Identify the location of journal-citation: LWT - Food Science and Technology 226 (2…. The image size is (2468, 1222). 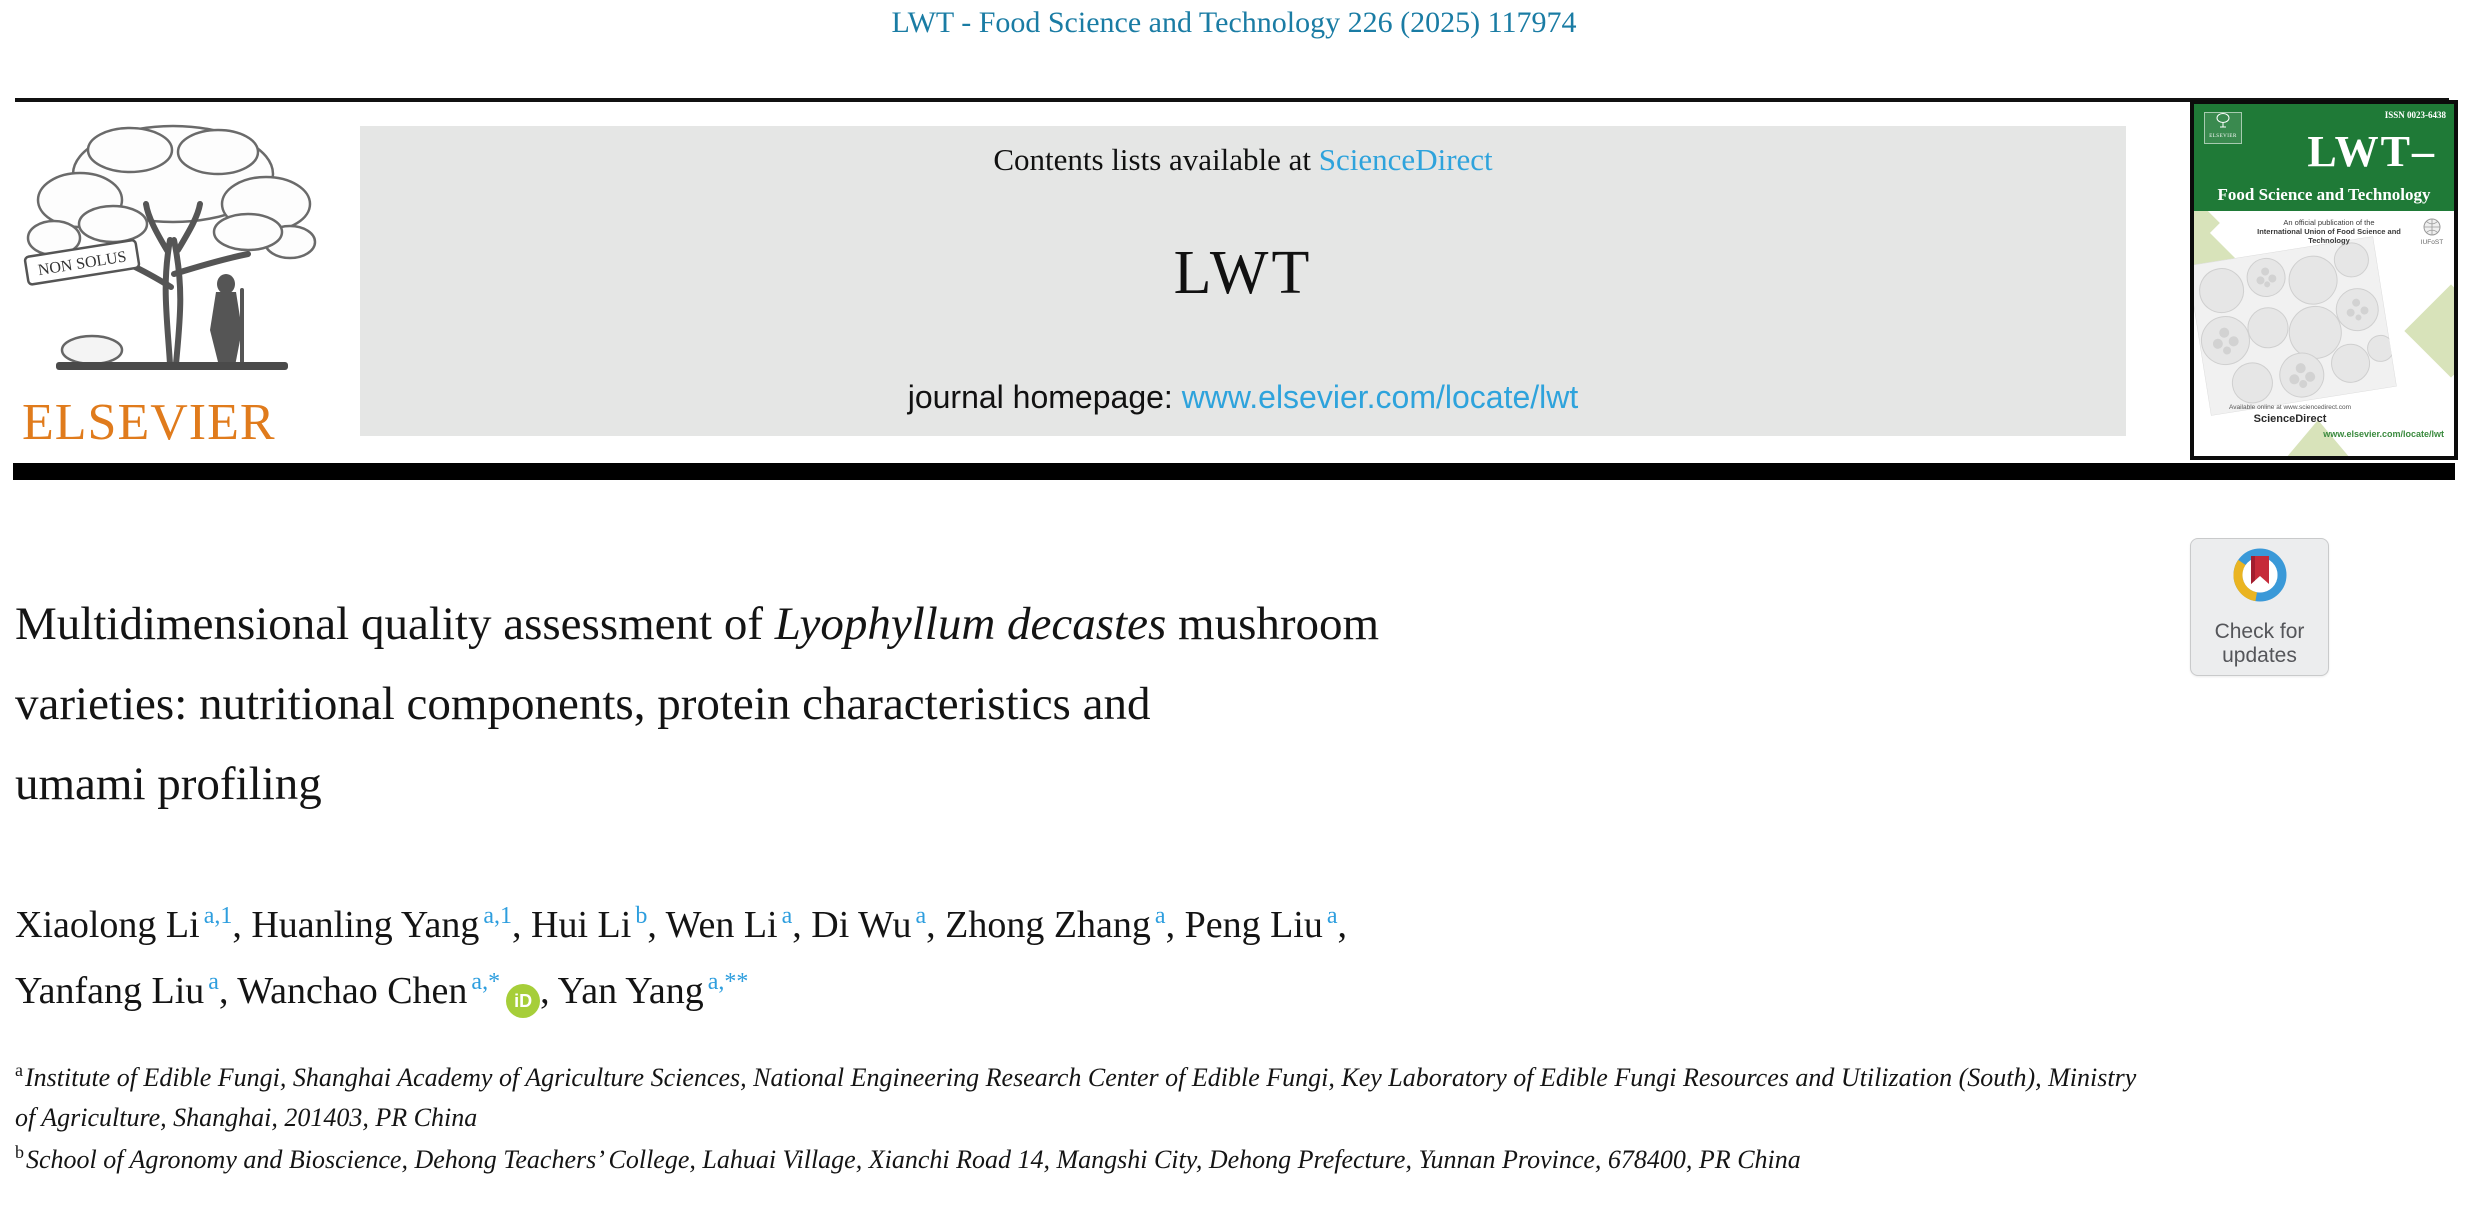
(1234, 22).